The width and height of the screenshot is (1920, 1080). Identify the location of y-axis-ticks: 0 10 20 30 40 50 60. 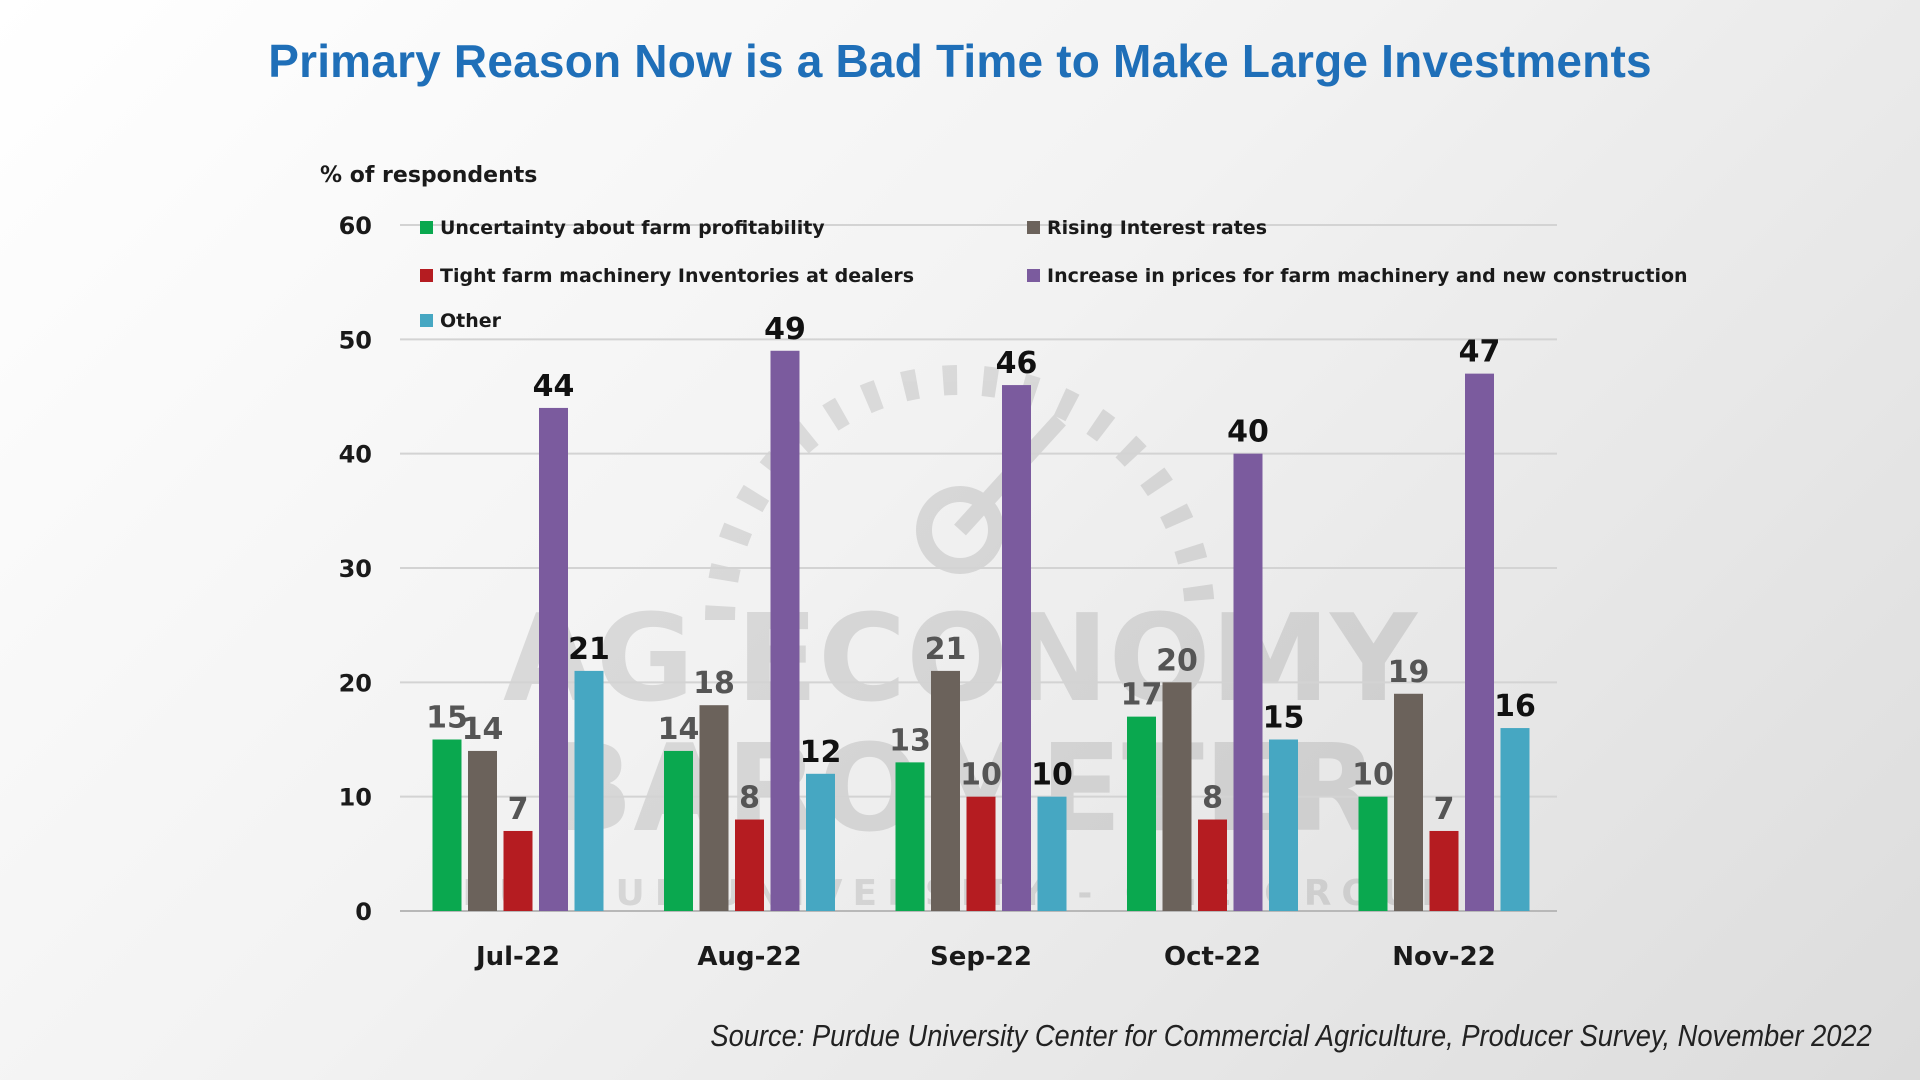
(355, 569).